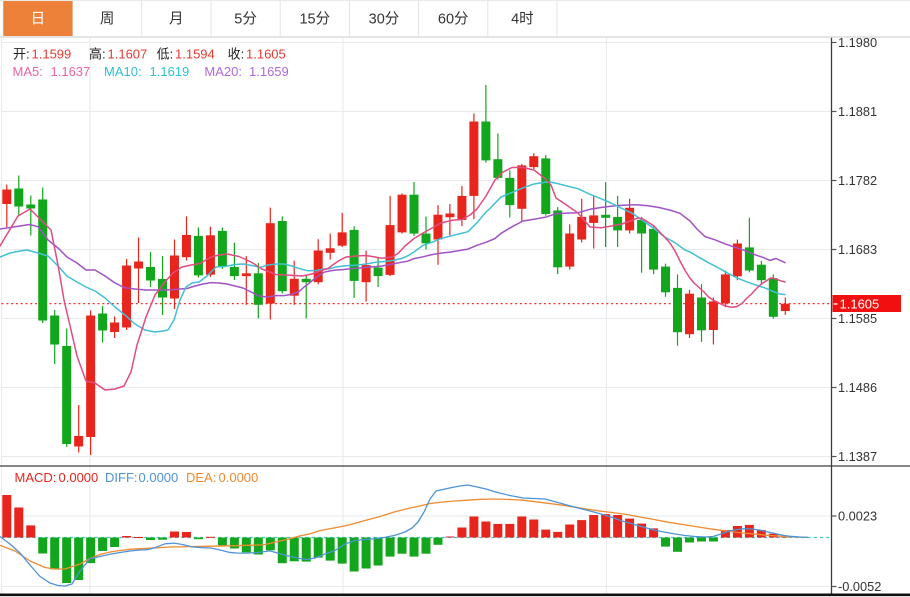  I want to click on svg-text: 1.1881, so click(857, 111).